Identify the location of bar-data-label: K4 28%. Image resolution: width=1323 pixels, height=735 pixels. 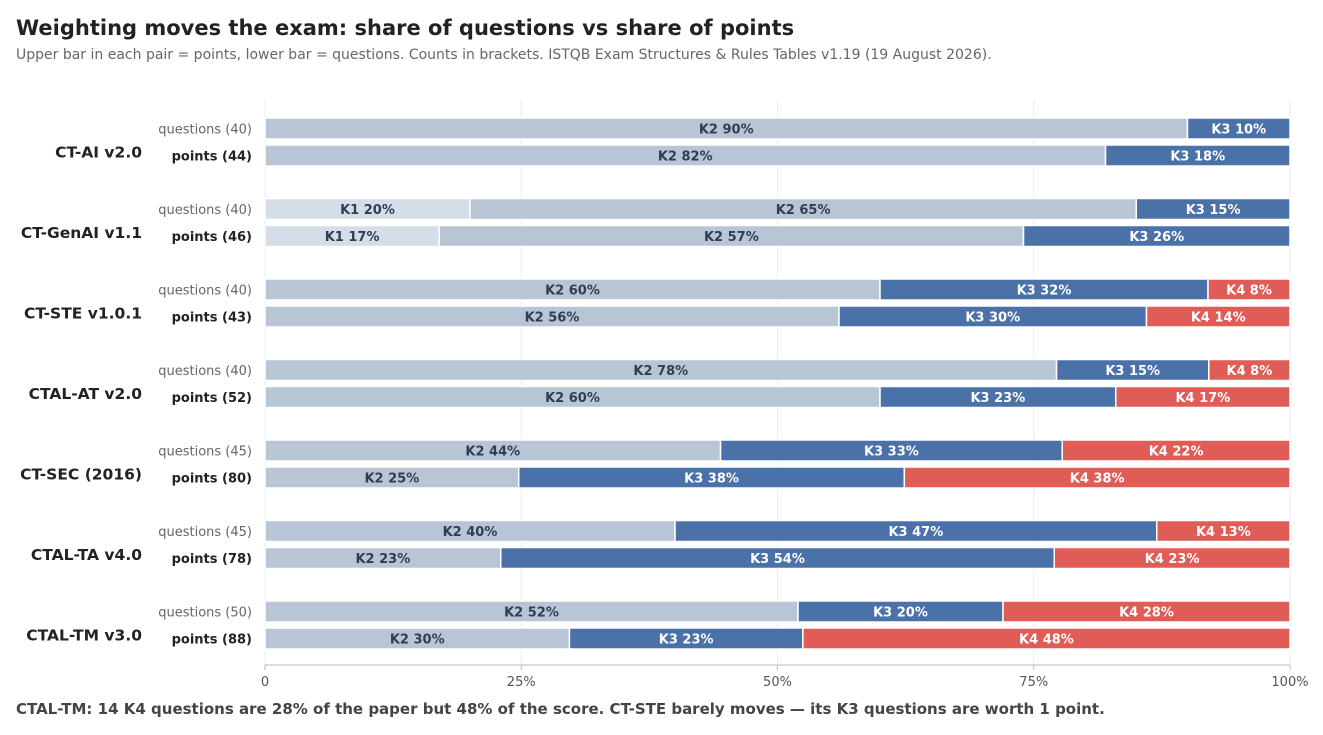
(1146, 613).